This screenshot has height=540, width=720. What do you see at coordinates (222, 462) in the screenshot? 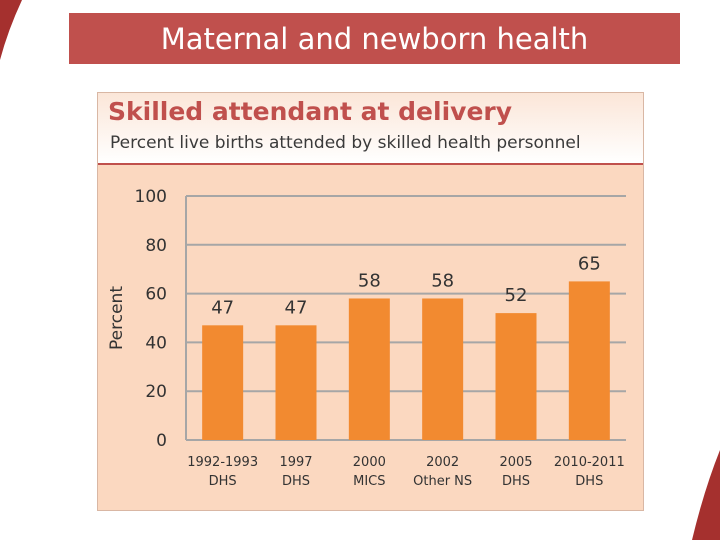
I see `x-tick-label: 1992-1993` at bounding box center [222, 462].